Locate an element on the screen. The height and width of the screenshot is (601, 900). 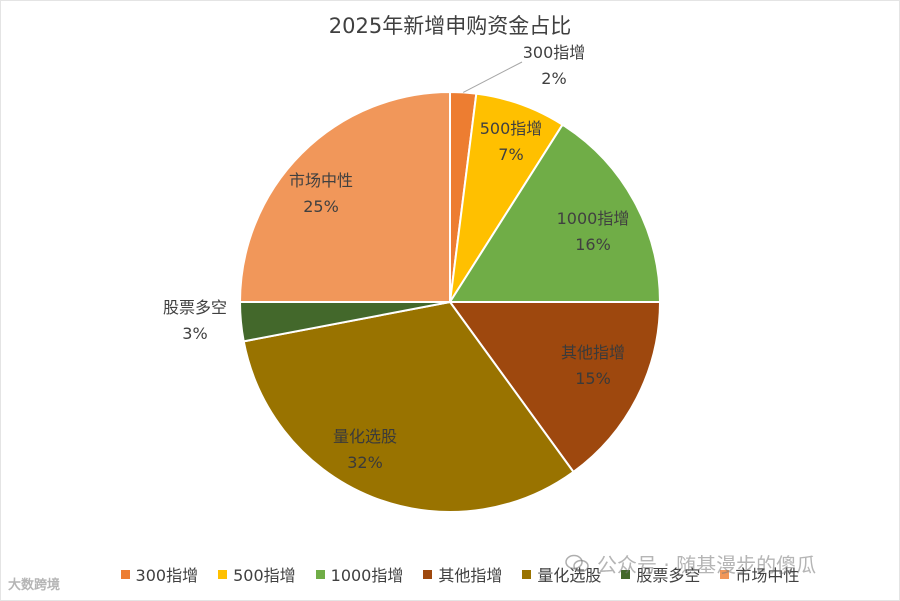
legend: 300指增 500指增 1000指增 其他指增 量化选股 股票多空 市场中性 is located at coordinates (460, 574).